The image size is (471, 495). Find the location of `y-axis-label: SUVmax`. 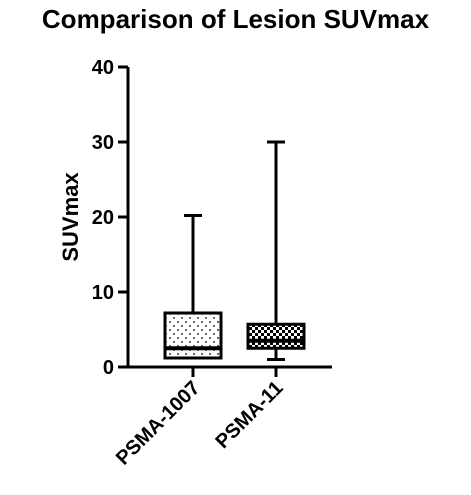

y-axis-label: SUVmax is located at coordinates (70, 217).